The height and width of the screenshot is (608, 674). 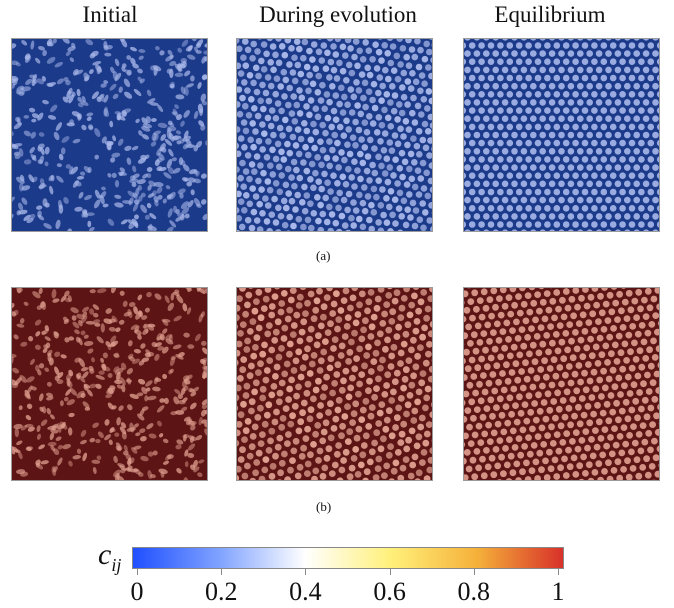 I want to click on colorbar-tick-mark, so click(x=390, y=572).